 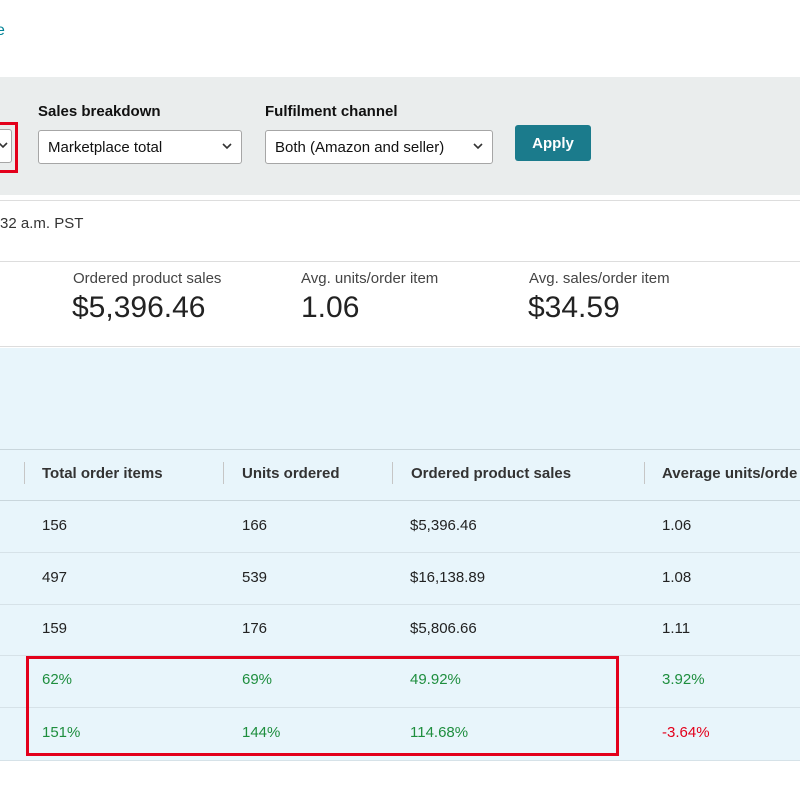 I want to click on column-header-total-order-items: Total order items, so click(x=102, y=473).